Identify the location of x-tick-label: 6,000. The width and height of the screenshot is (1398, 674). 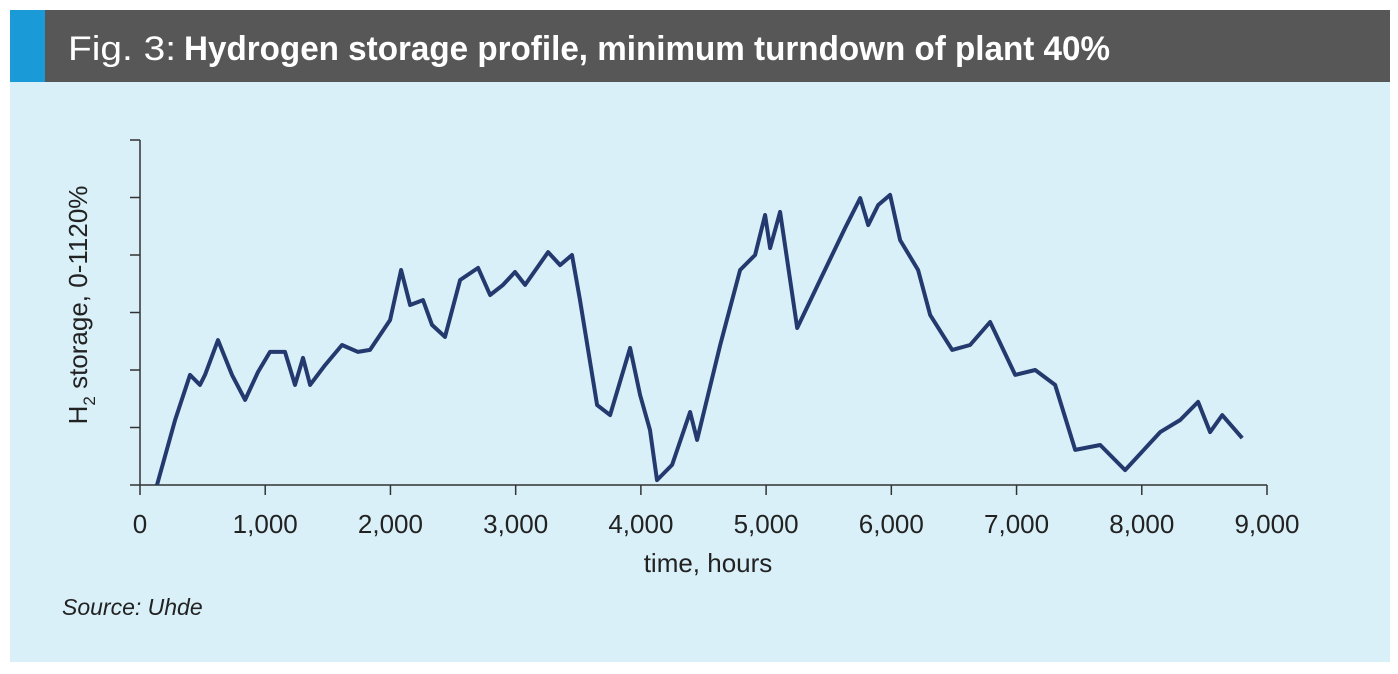
(891, 524).